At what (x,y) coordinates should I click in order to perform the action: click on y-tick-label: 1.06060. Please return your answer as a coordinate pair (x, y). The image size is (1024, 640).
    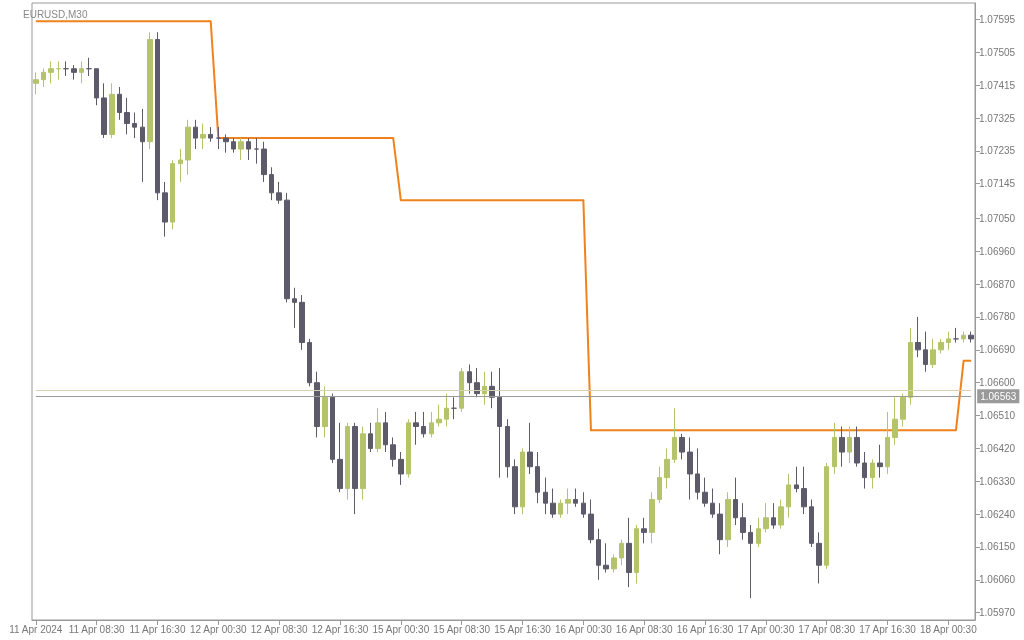
    Looking at the image, I should click on (997, 580).